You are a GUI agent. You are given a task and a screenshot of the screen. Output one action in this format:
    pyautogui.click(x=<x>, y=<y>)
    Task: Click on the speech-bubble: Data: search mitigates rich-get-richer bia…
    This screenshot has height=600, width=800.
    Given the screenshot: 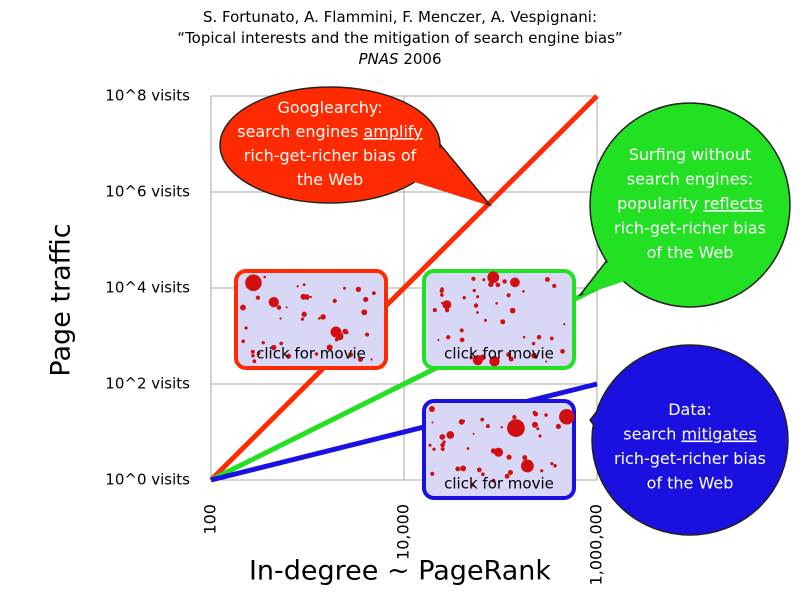 What is the action you would take?
    pyautogui.click(x=689, y=440)
    